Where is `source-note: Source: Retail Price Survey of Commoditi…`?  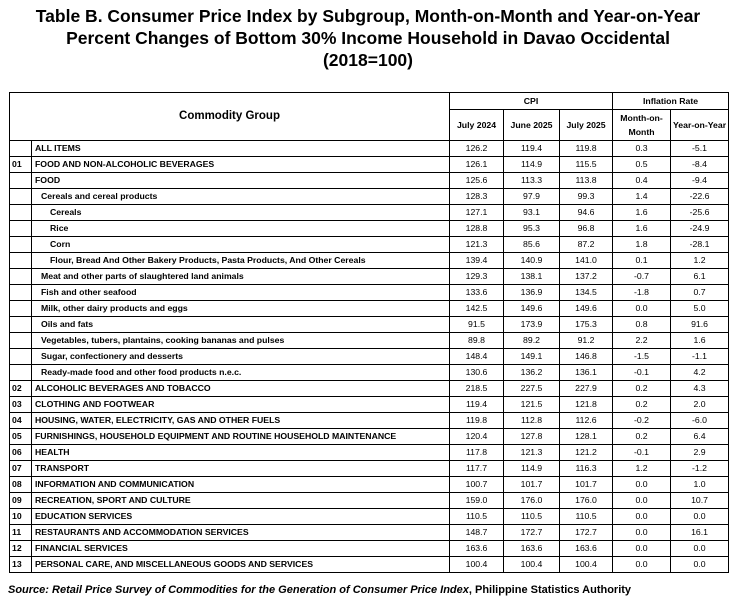
source-note: Source: Retail Price Survey of Commoditi… is located at coordinates (319, 590).